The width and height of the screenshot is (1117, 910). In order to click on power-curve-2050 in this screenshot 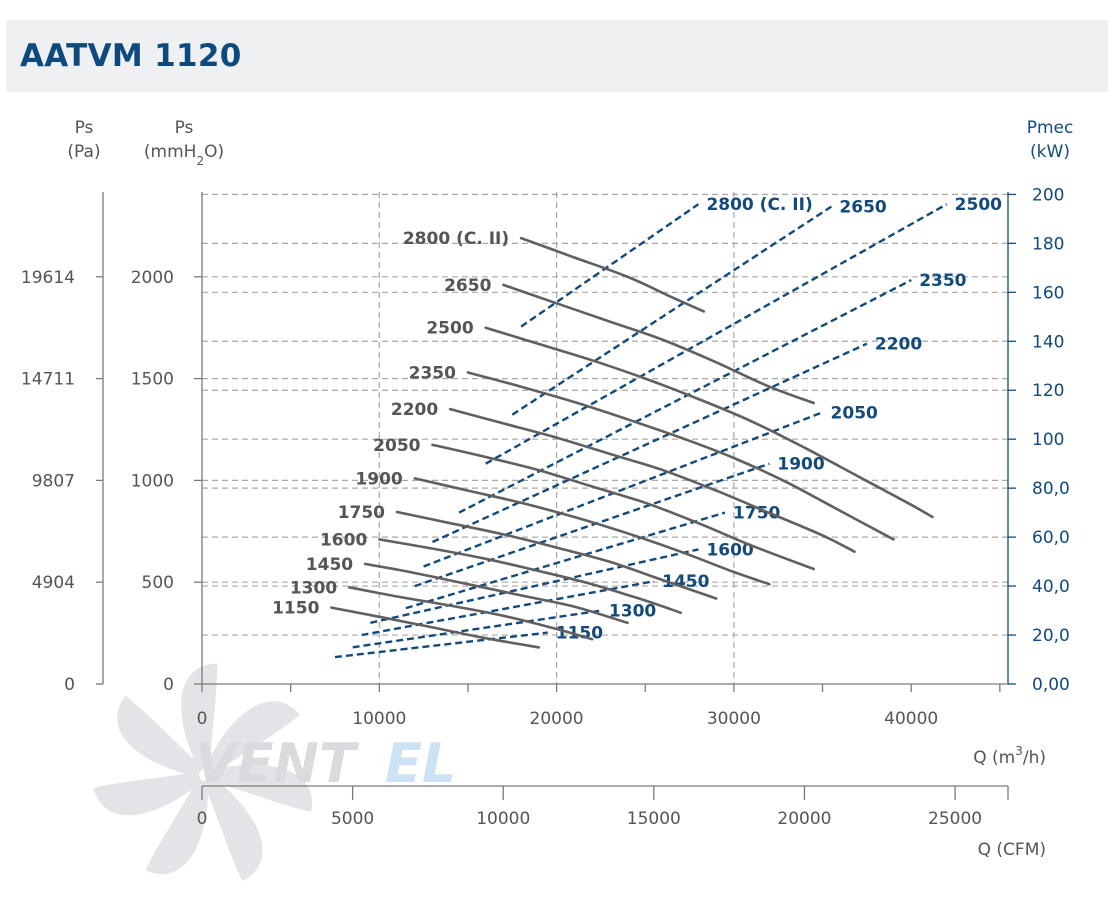, I will do `click(623, 489)`.